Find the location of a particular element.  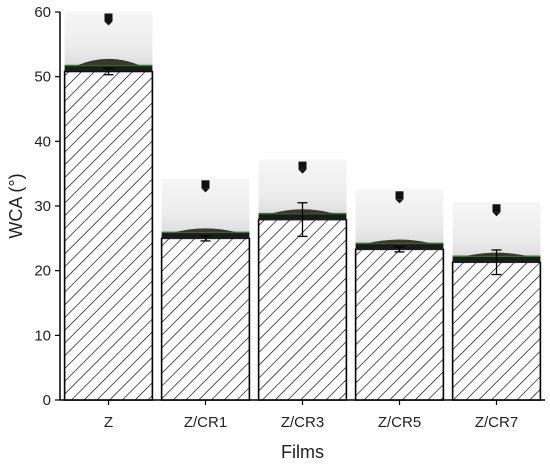

y-tick-label: 20 is located at coordinates (42, 271).